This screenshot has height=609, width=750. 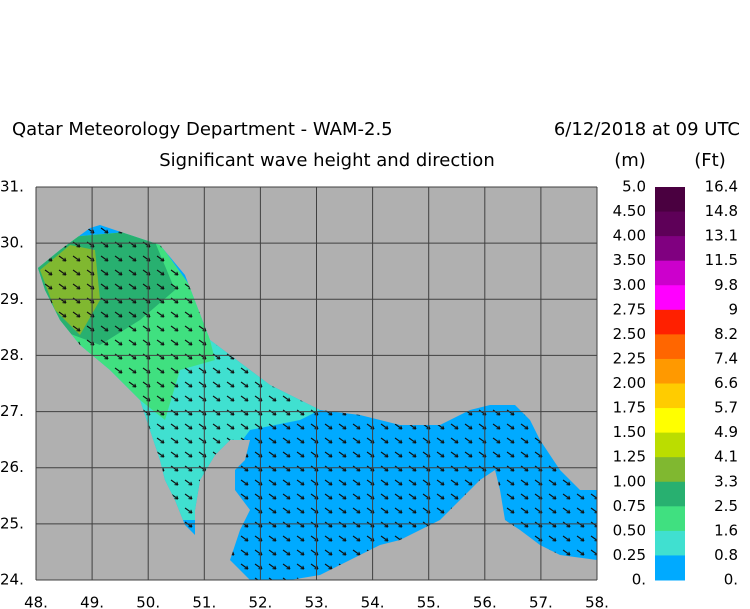 I want to click on y-tick-label: 29., so click(x=12, y=299).